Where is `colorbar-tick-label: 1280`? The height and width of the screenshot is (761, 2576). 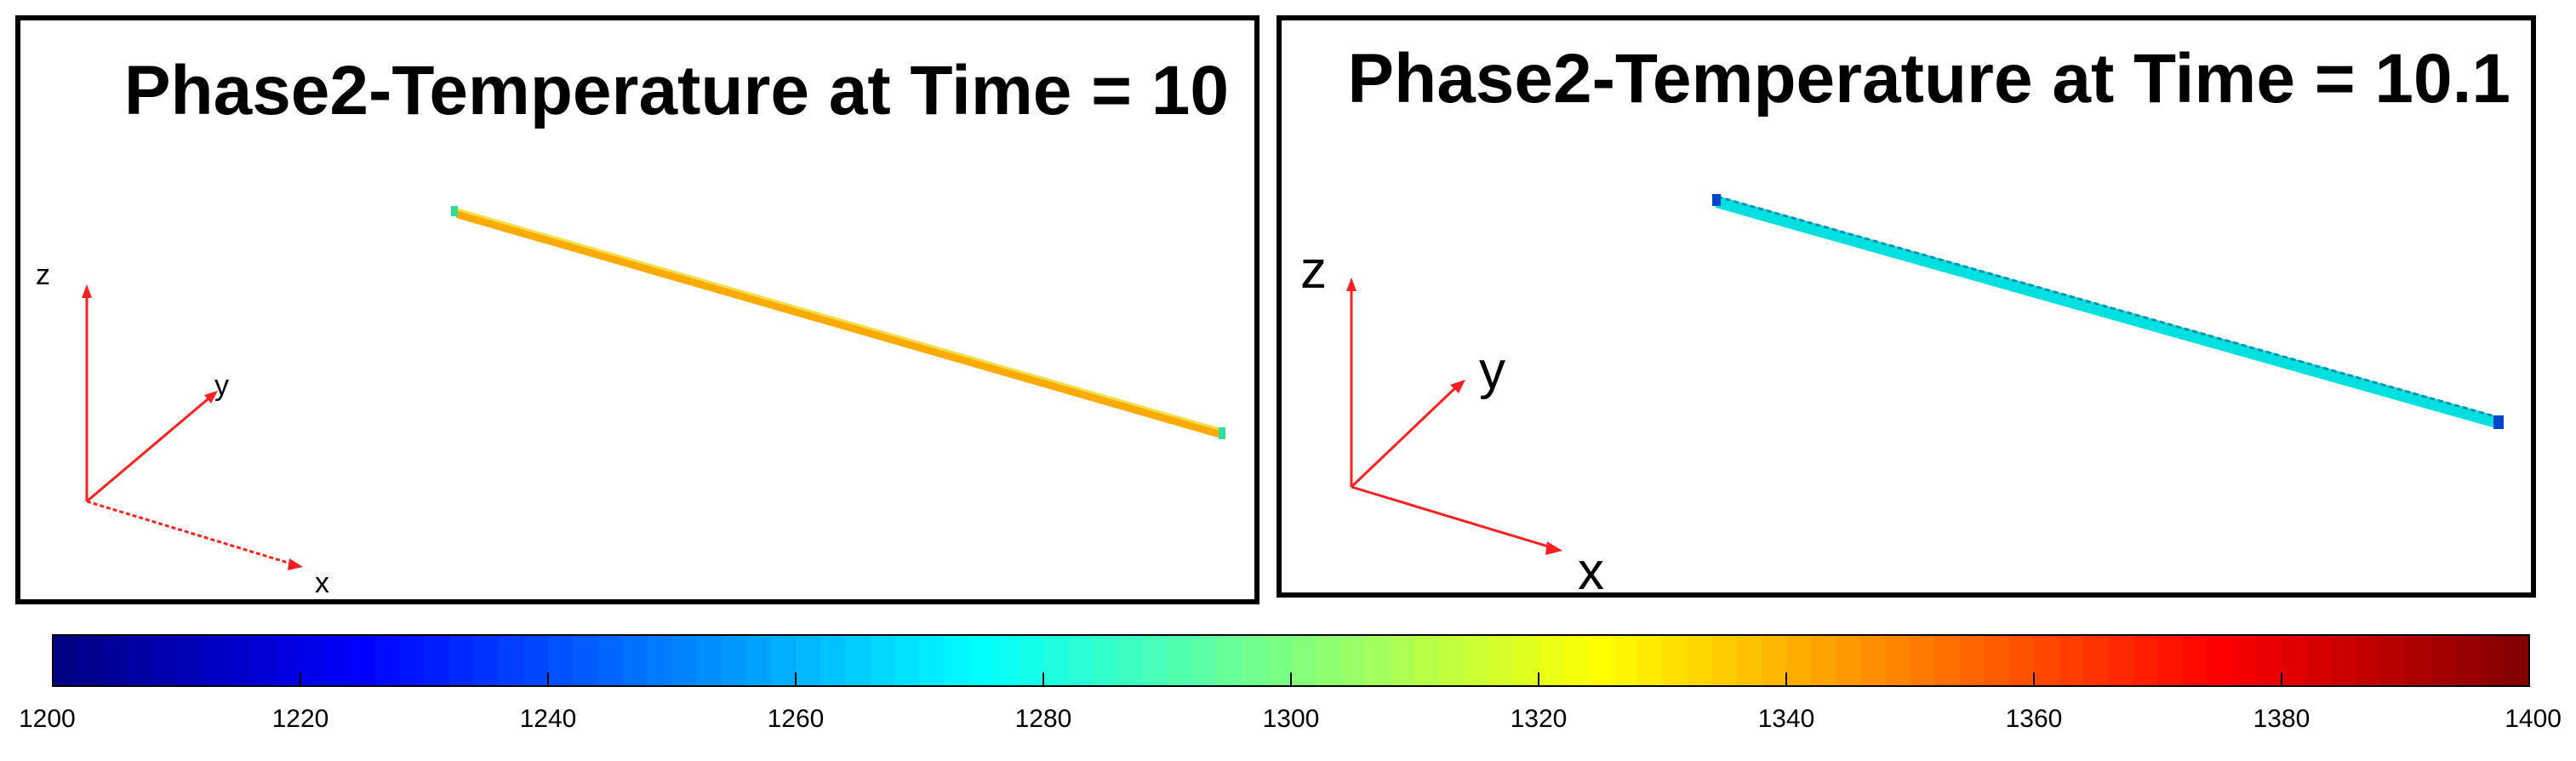
colorbar-tick-label: 1280 is located at coordinates (1043, 719).